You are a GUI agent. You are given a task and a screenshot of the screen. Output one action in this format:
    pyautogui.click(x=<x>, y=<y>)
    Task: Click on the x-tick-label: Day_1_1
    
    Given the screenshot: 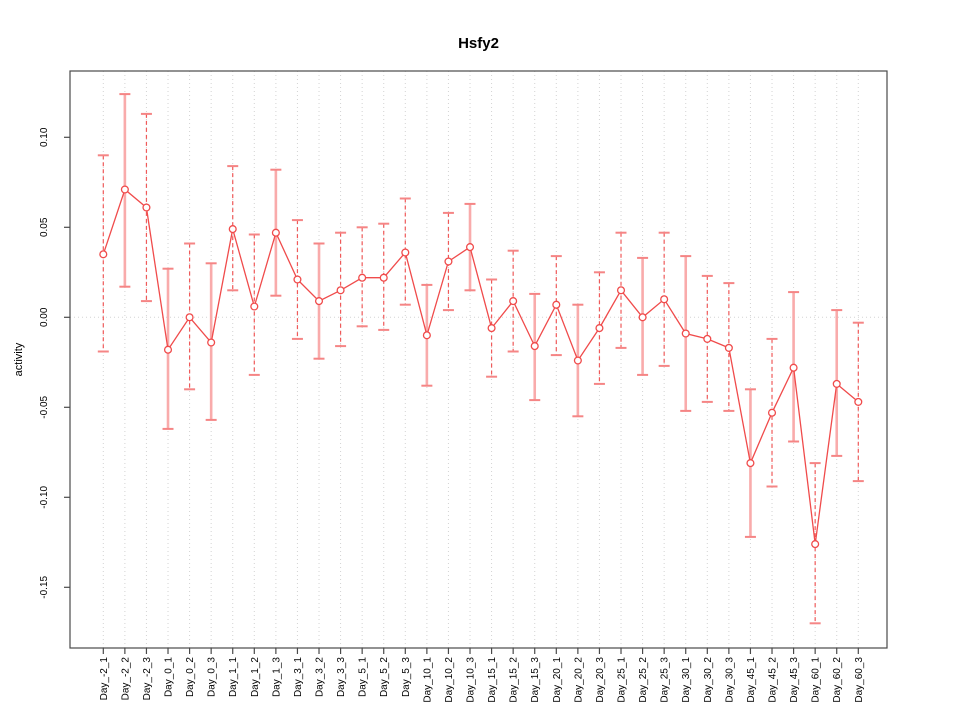 What is the action you would take?
    pyautogui.click(x=233, y=677)
    